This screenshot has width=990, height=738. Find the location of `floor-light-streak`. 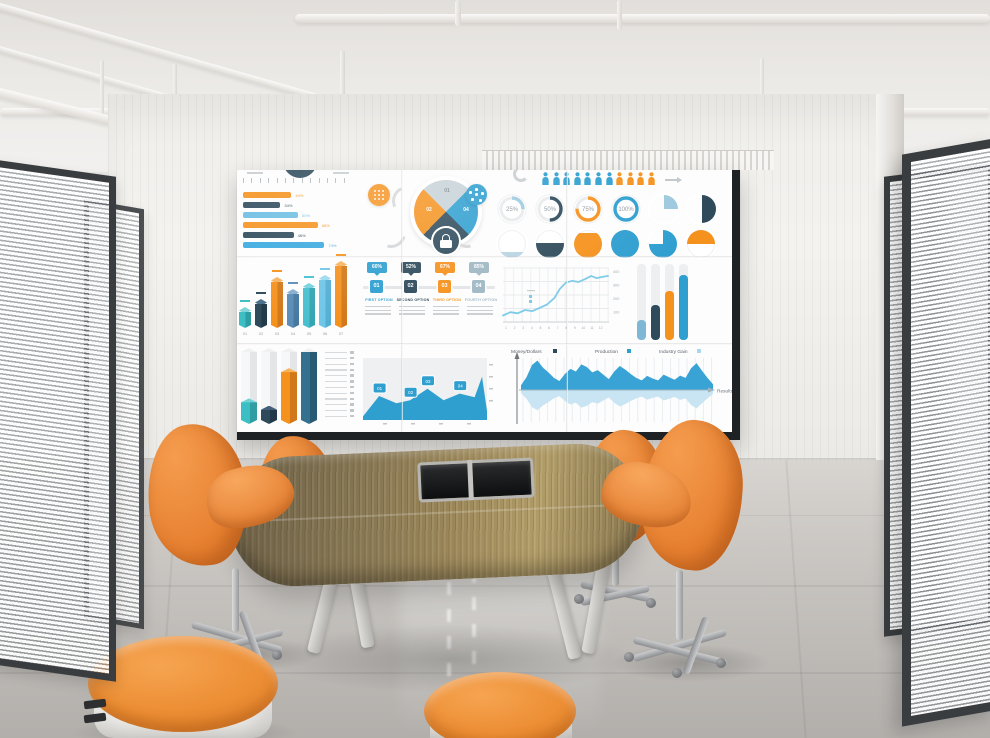

floor-light-streak is located at coordinates (449, 640).